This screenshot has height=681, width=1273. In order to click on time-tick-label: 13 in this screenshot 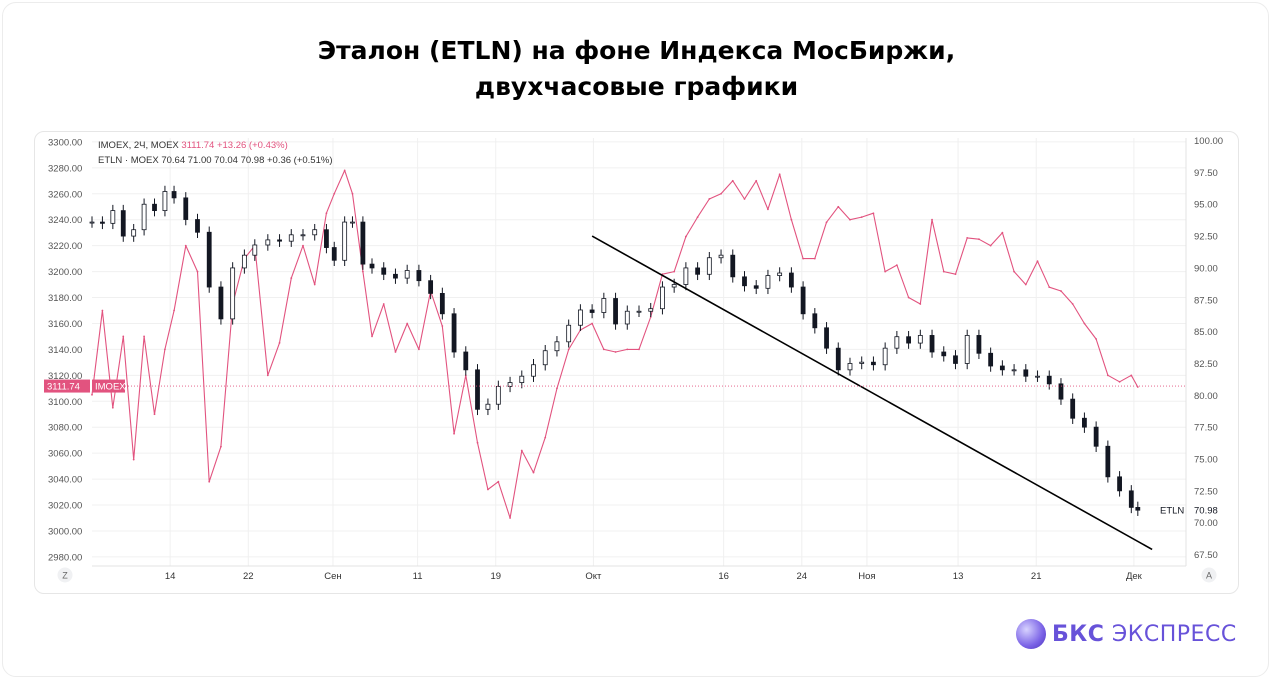, I will do `click(958, 576)`.